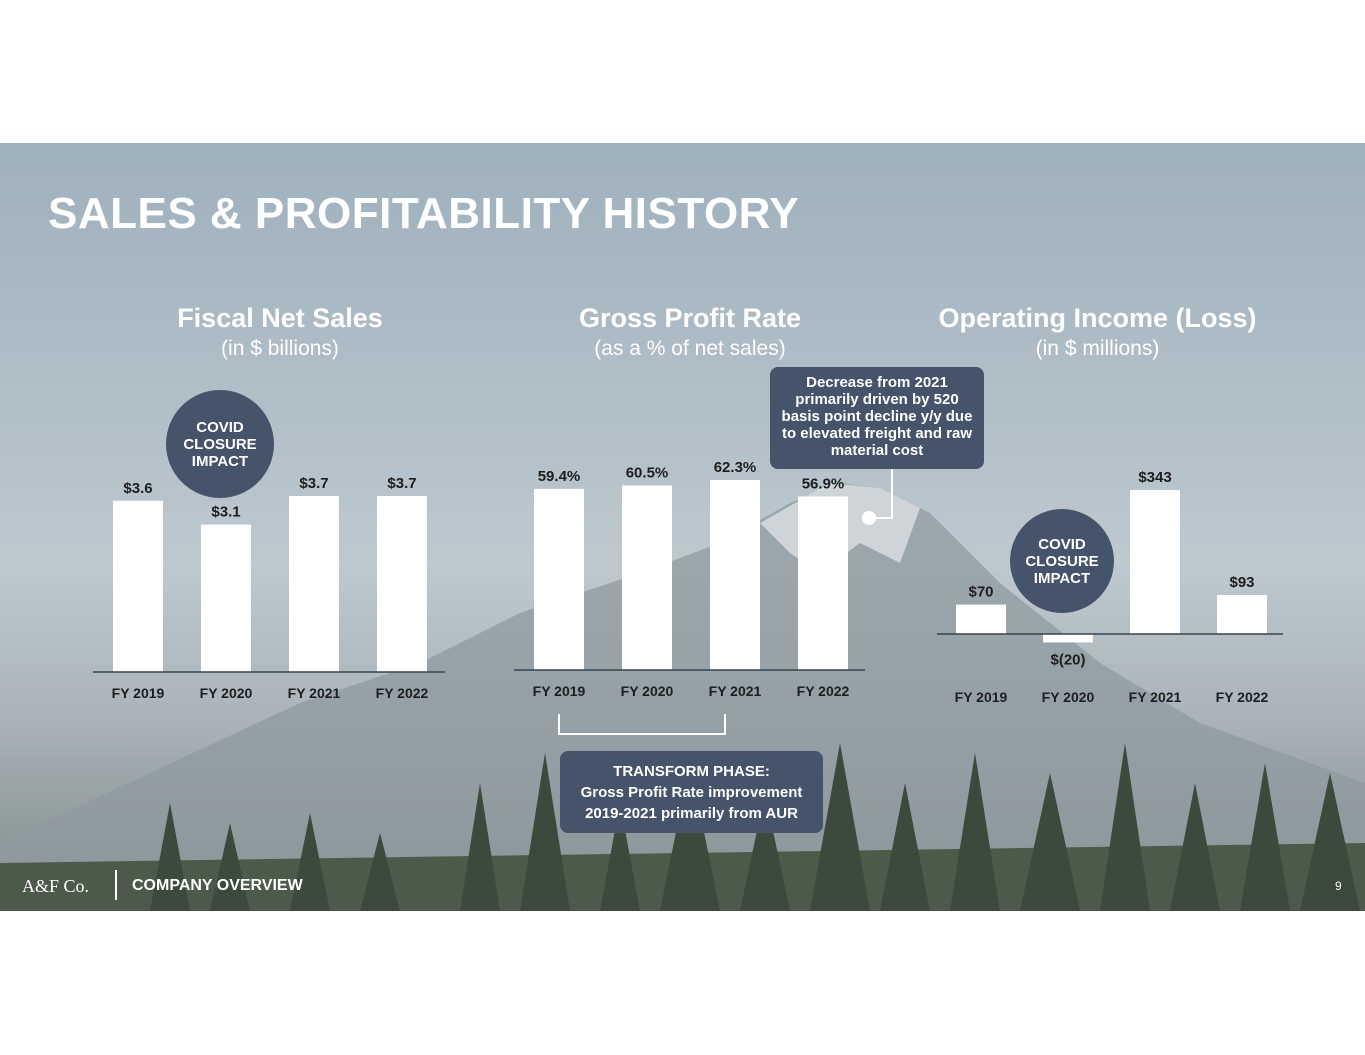  I want to click on covid-closure-badge-sales: COVID CLOSURE IMPACT, so click(220, 444).